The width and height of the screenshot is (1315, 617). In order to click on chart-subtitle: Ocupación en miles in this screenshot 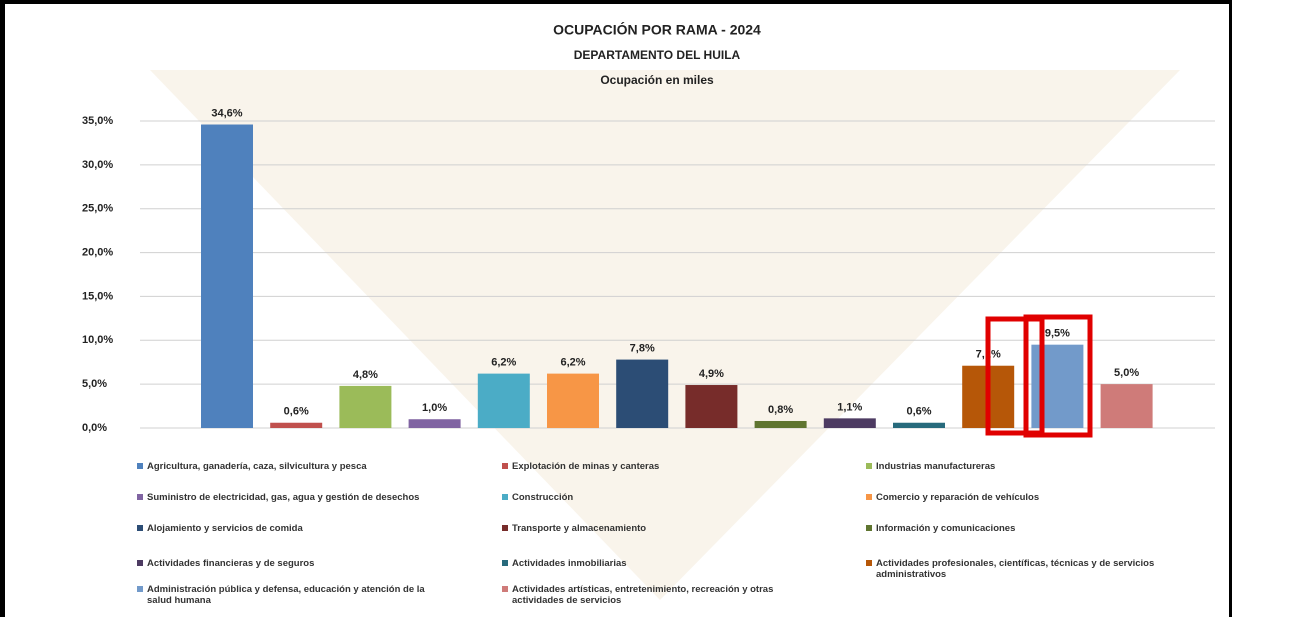, I will do `click(657, 80)`.